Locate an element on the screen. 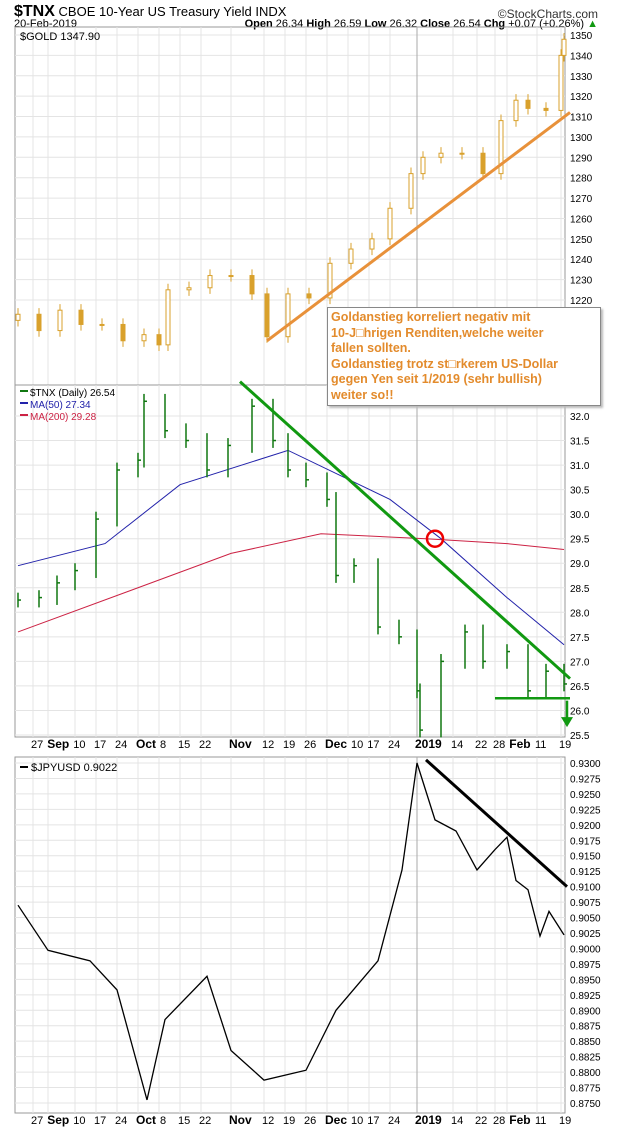 This screenshot has width=620, height=1128. x-tick-label: Feb is located at coordinates (519, 744).